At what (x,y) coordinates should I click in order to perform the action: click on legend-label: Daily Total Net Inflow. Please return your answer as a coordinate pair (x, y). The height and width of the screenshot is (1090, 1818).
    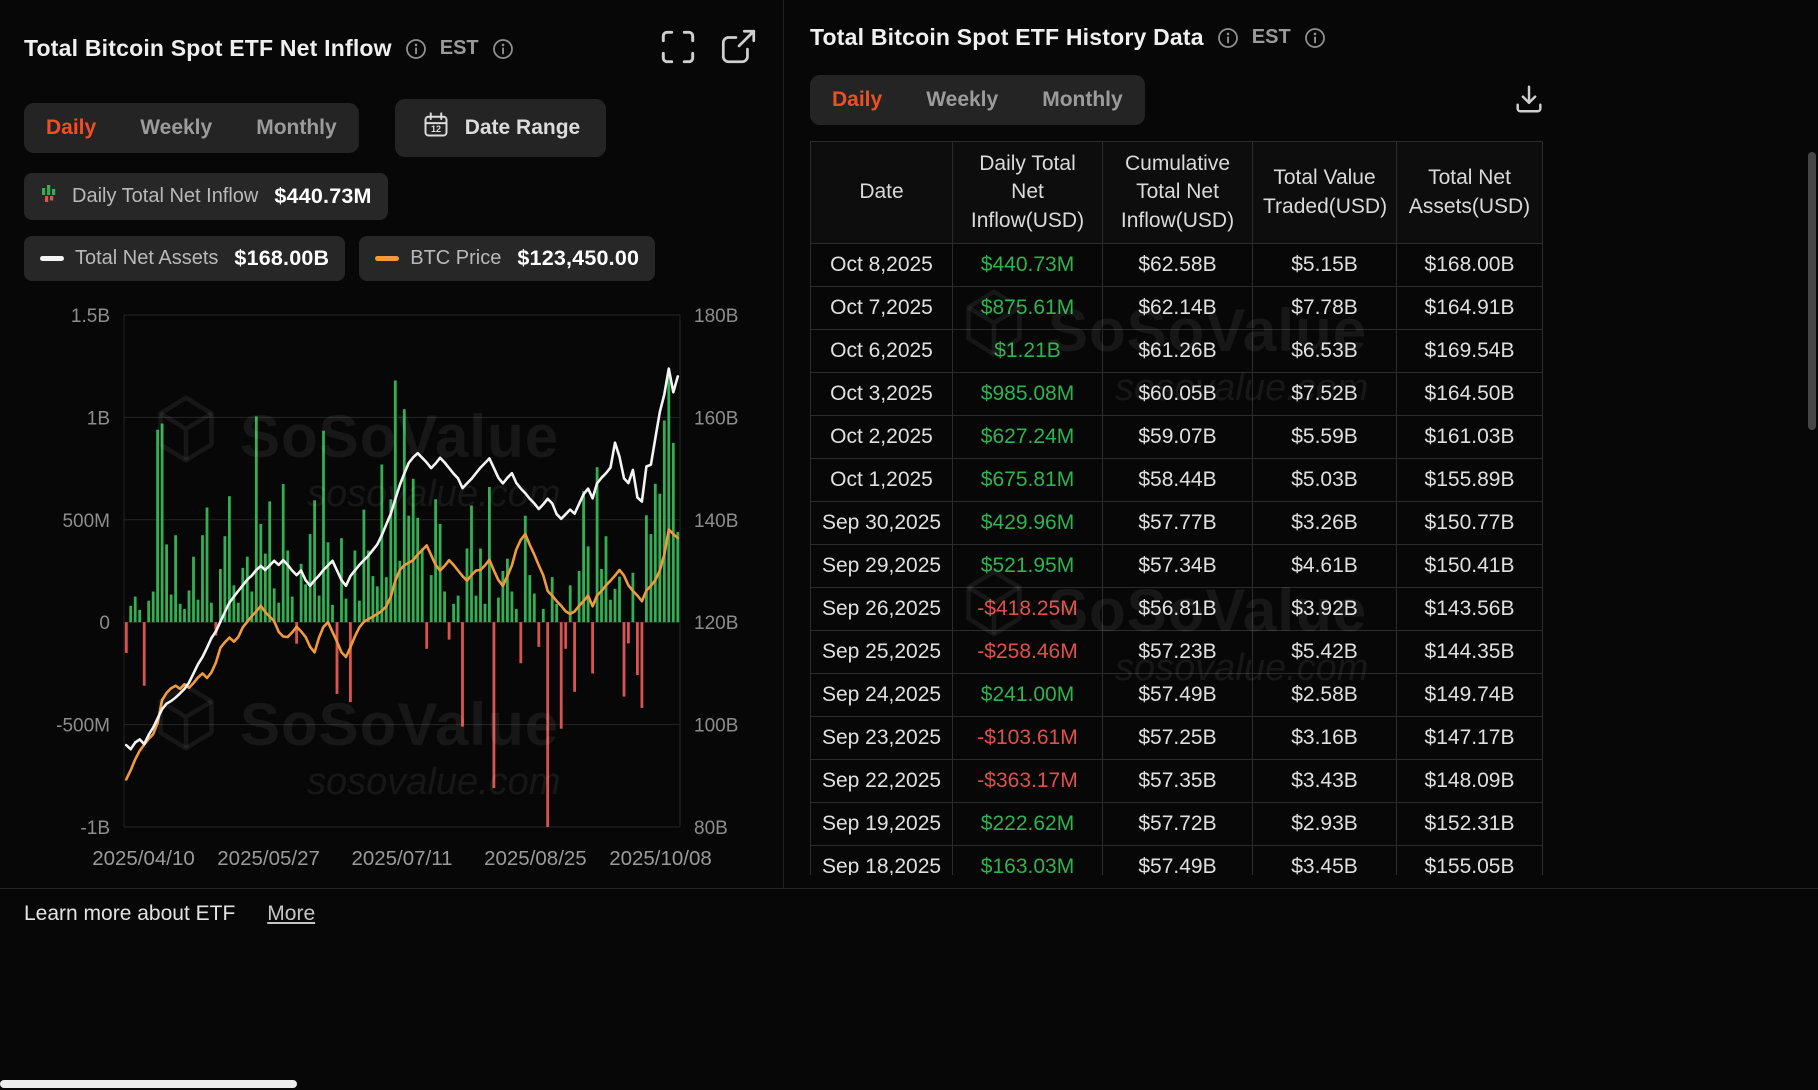
    Looking at the image, I should click on (165, 196).